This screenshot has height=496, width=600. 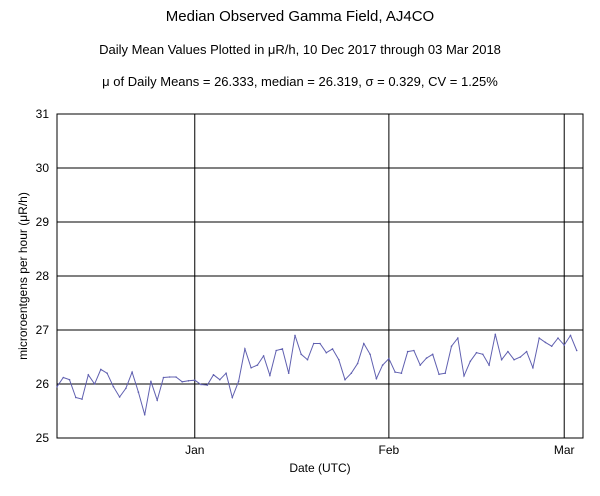 What do you see at coordinates (194, 450) in the screenshot?
I see `x-tick-label: Jan` at bounding box center [194, 450].